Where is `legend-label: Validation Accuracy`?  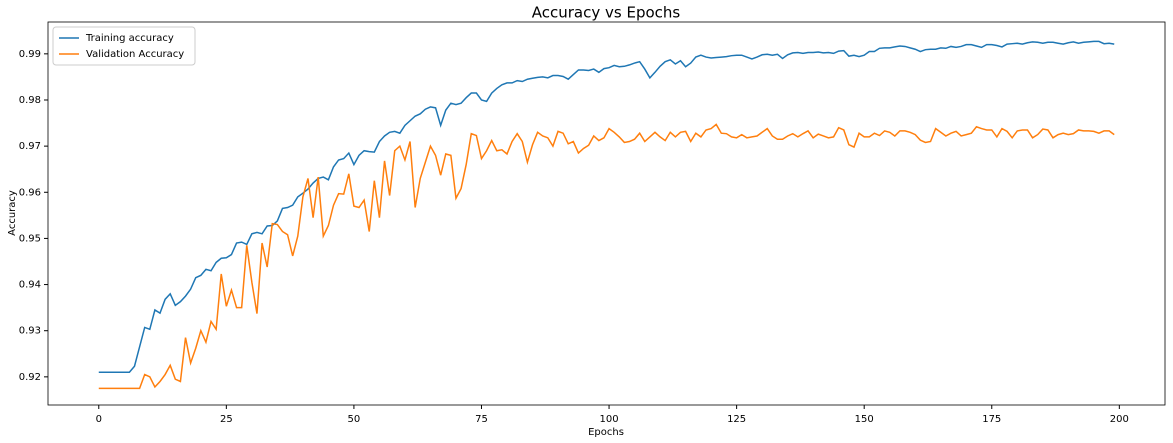 legend-label: Validation Accuracy is located at coordinates (135, 54).